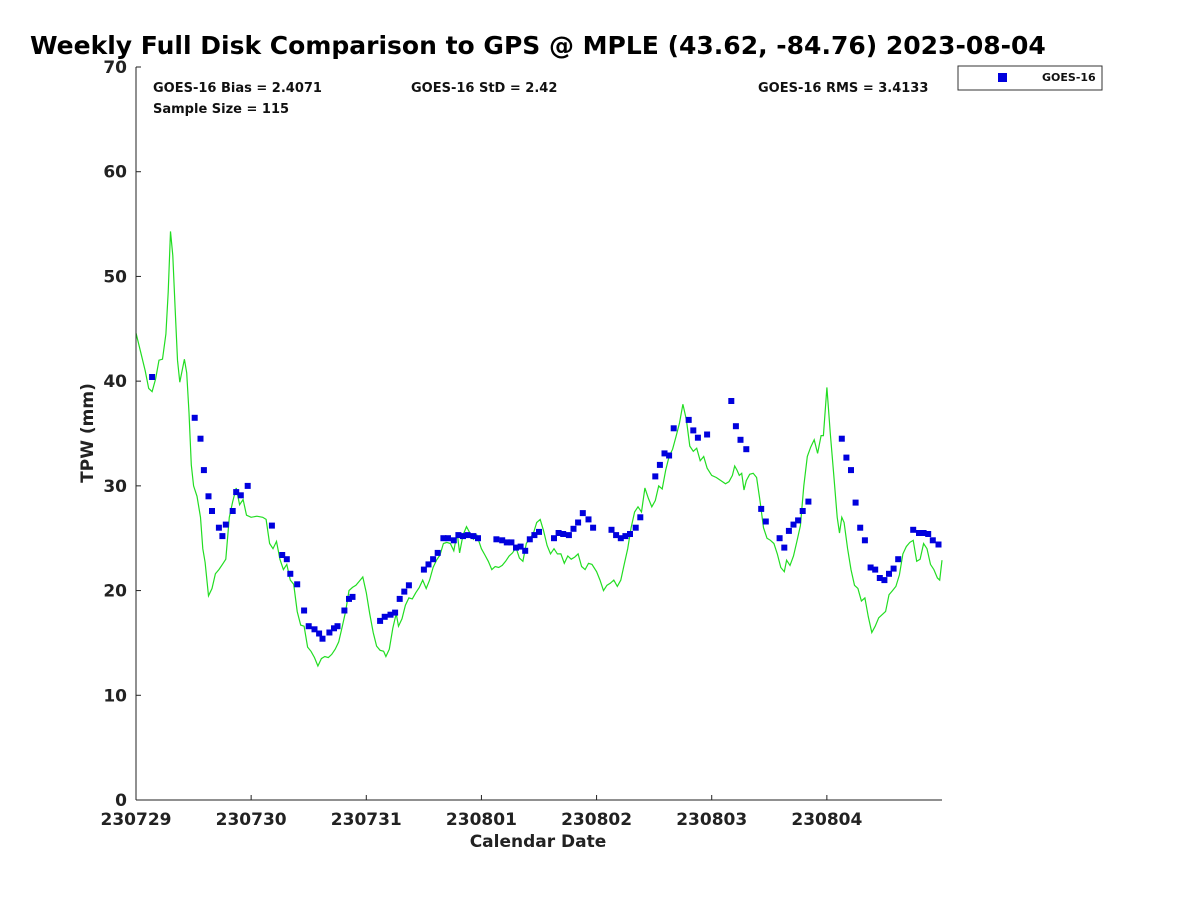 The image size is (1200, 900). Describe the element at coordinates (237, 88) in the screenshot. I see `bias-annotation: GOES-16 Bias = 2.4071` at that location.